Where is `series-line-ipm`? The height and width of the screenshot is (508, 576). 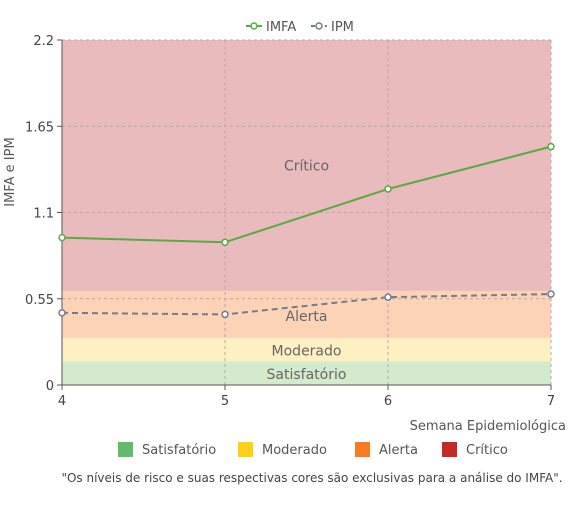 series-line-ipm is located at coordinates (306, 304).